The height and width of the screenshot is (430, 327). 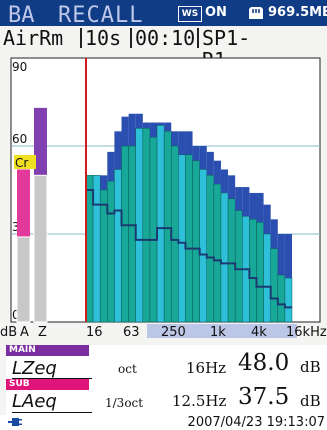 What do you see at coordinates (256, 422) in the screenshot?
I see `timestamp: 2007/04/23 19:13:07` at bounding box center [256, 422].